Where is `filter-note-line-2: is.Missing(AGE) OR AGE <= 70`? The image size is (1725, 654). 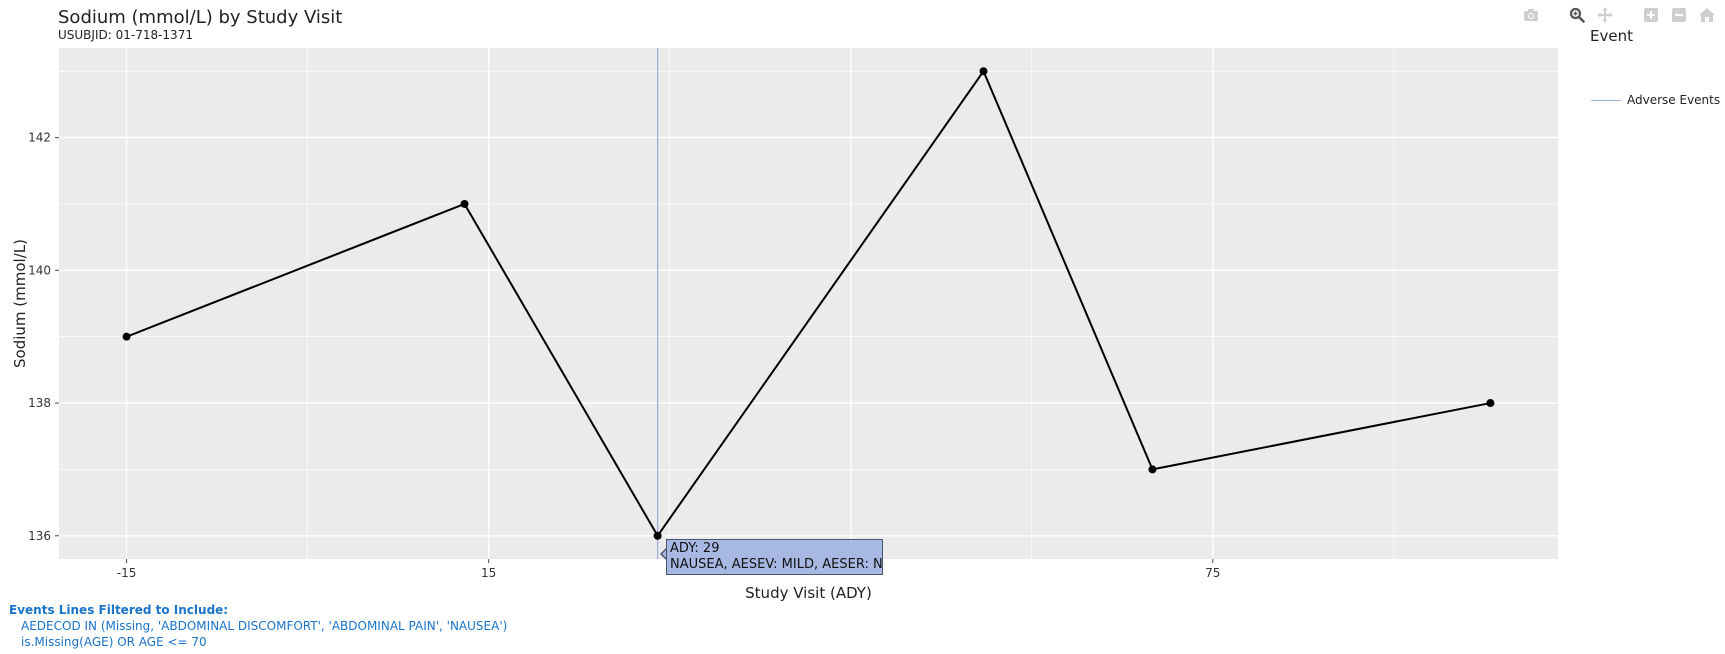
filter-note-line-2: is.Missing(AGE) OR AGE <= 70 is located at coordinates (114, 642).